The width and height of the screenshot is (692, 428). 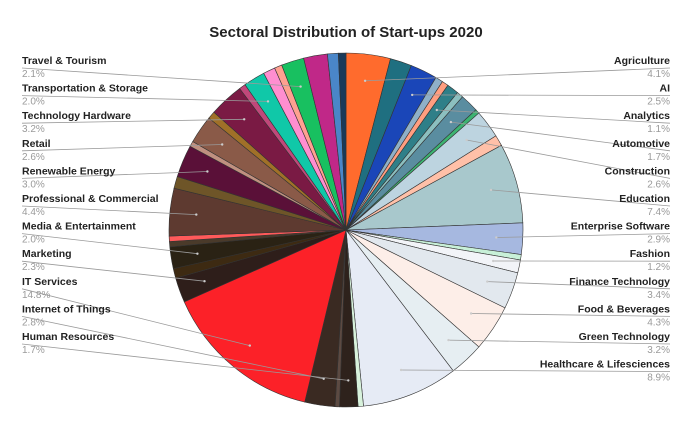 I want to click on label-marketing: Marketing, so click(x=47, y=254).